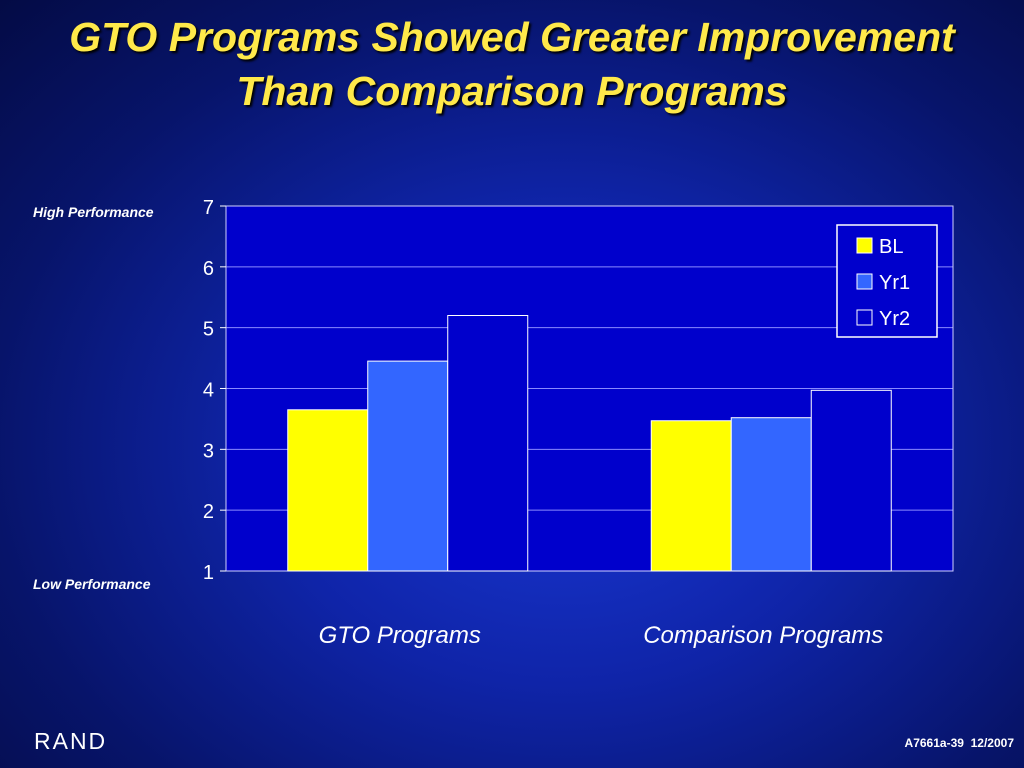  What do you see at coordinates (894, 319) in the screenshot?
I see `legend-label: Yr2` at bounding box center [894, 319].